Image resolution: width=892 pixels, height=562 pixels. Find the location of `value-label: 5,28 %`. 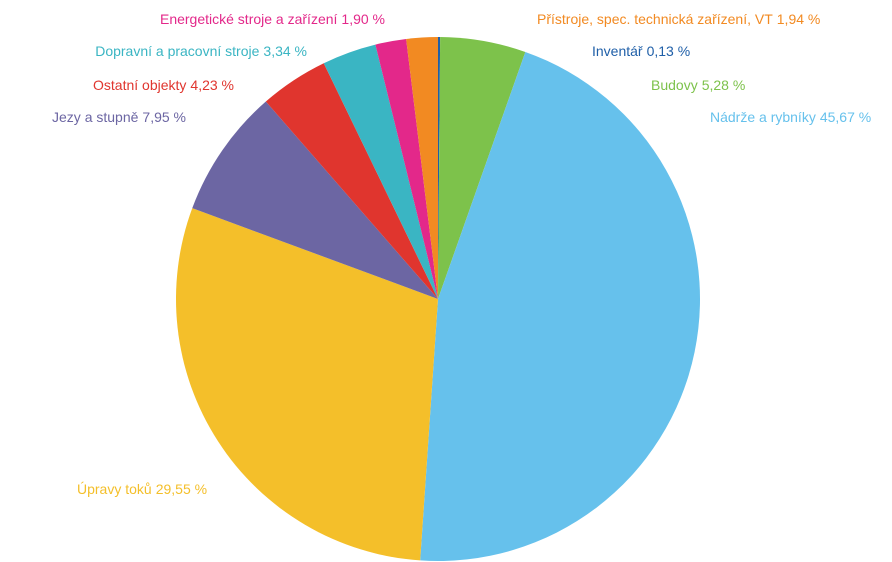

value-label: 5,28 % is located at coordinates (724, 85).